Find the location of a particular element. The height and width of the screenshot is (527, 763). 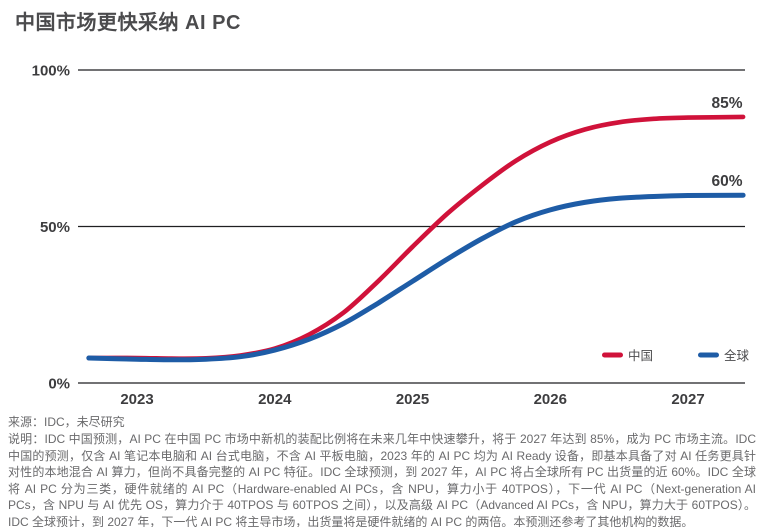

chart-title: 中国市场更快采纳 AI PC is located at coordinates (128, 23).